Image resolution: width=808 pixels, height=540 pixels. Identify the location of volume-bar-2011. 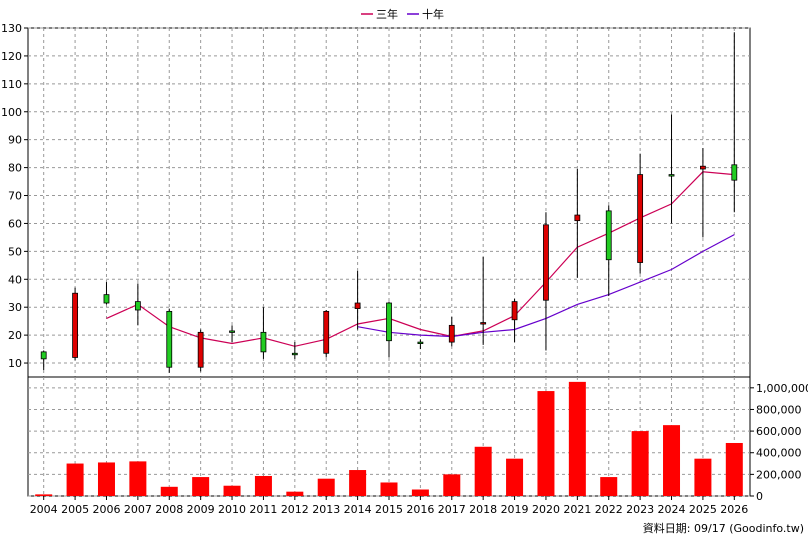
(263, 485).